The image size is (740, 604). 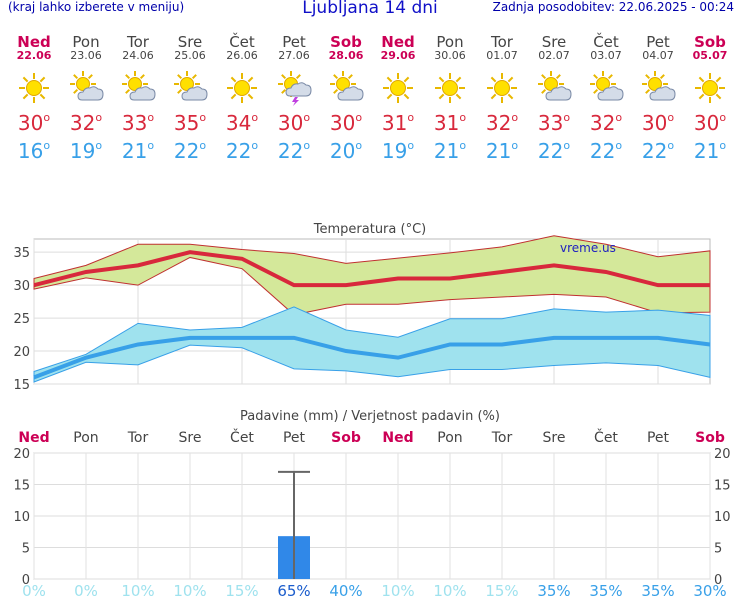 I want to click on precip-day-label: Sre, so click(x=190, y=438).